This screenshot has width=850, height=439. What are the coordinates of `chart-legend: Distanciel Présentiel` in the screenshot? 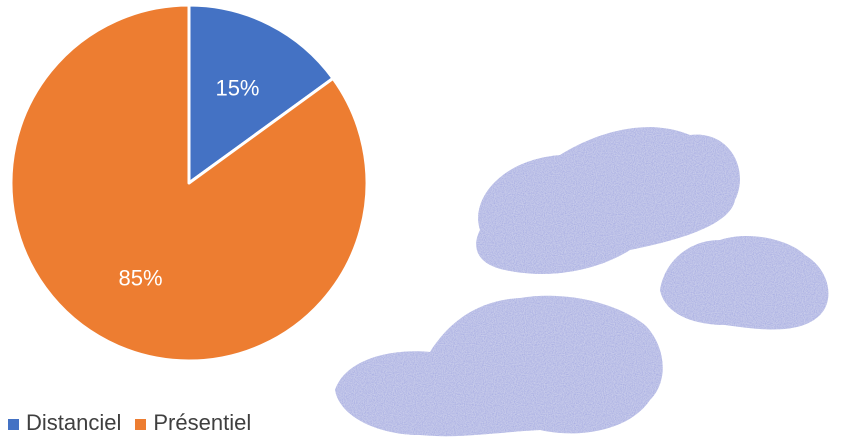 It's located at (136, 423).